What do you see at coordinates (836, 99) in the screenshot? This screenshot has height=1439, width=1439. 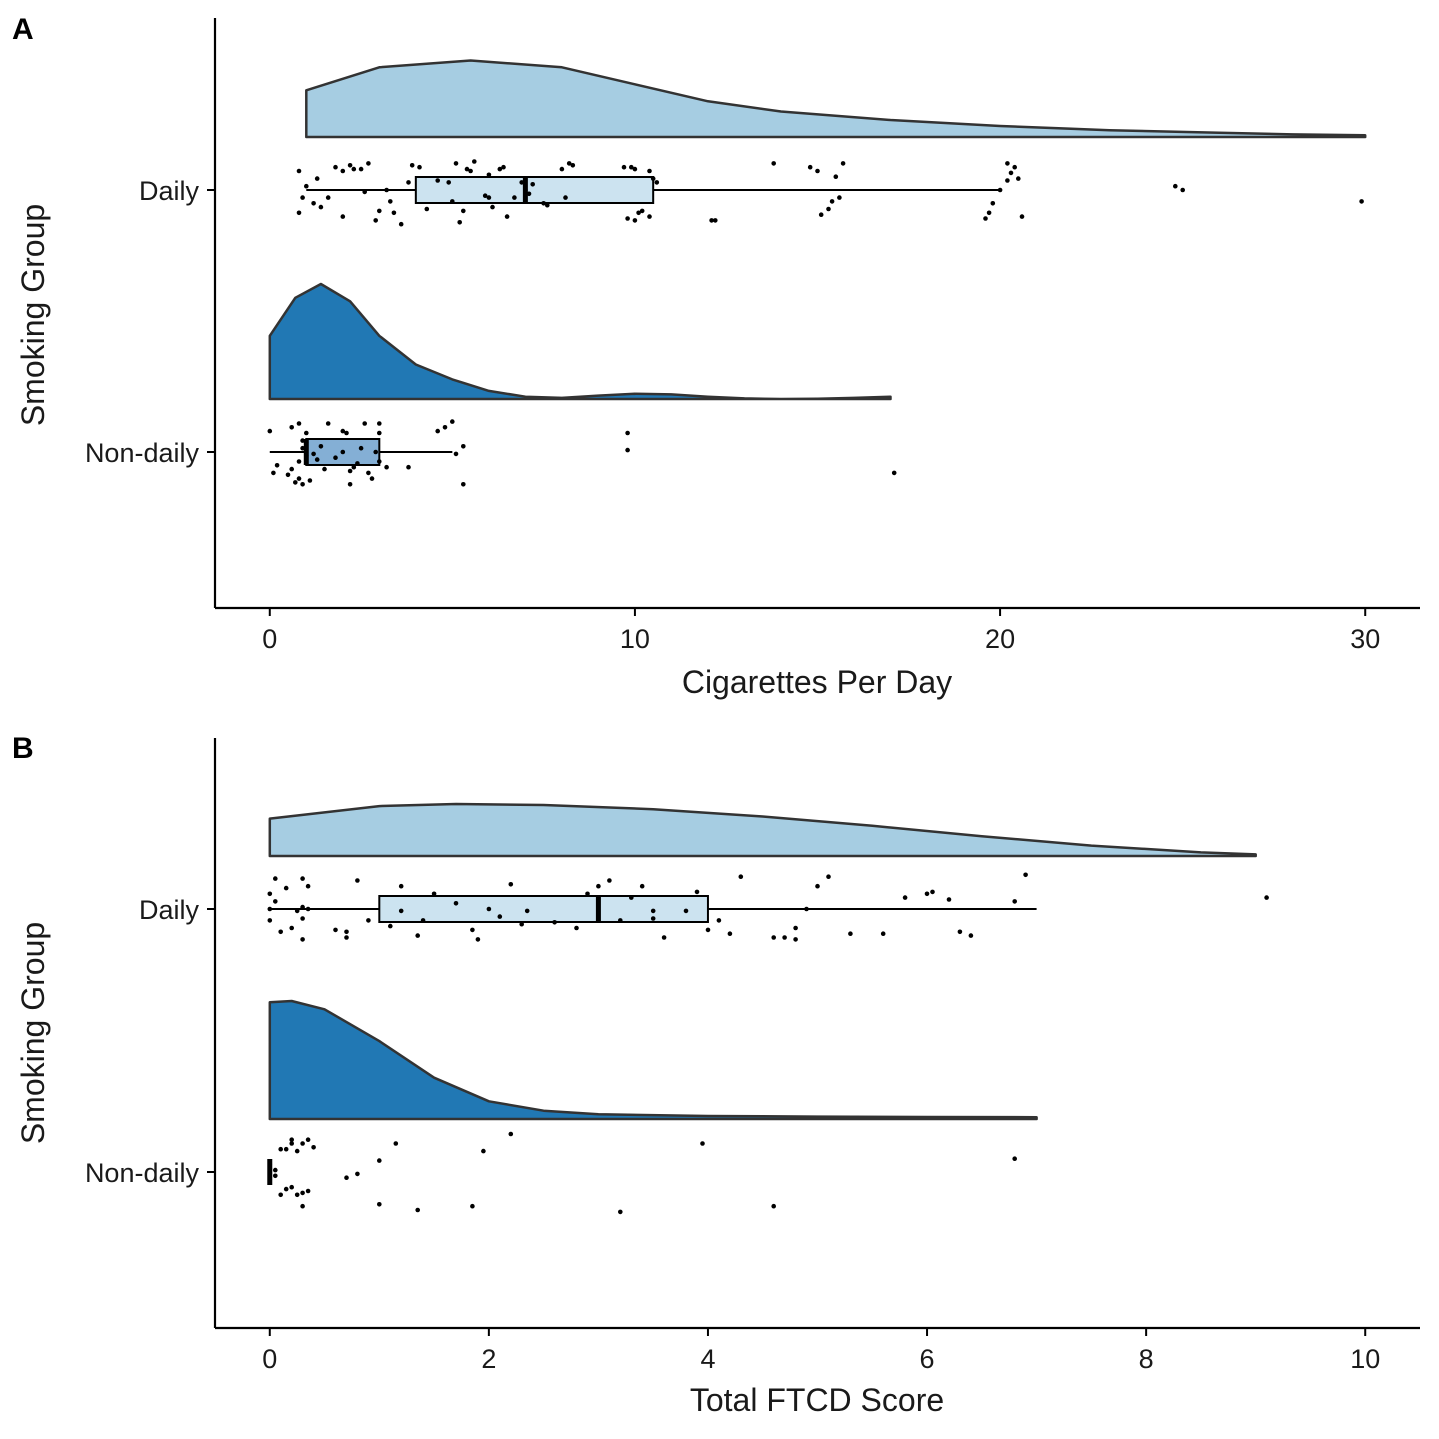 I see `panel-a-daily-density-cloud` at bounding box center [836, 99].